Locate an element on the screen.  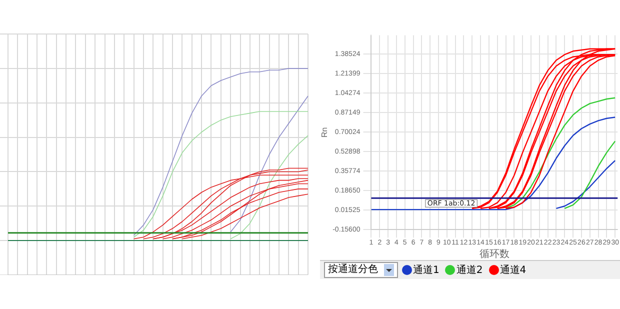
legend-label: 通道4 is located at coordinates (513, 270).